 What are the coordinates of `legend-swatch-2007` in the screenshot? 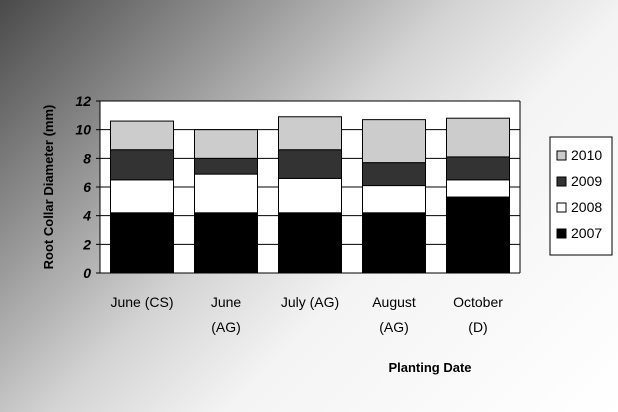 It's located at (561, 233).